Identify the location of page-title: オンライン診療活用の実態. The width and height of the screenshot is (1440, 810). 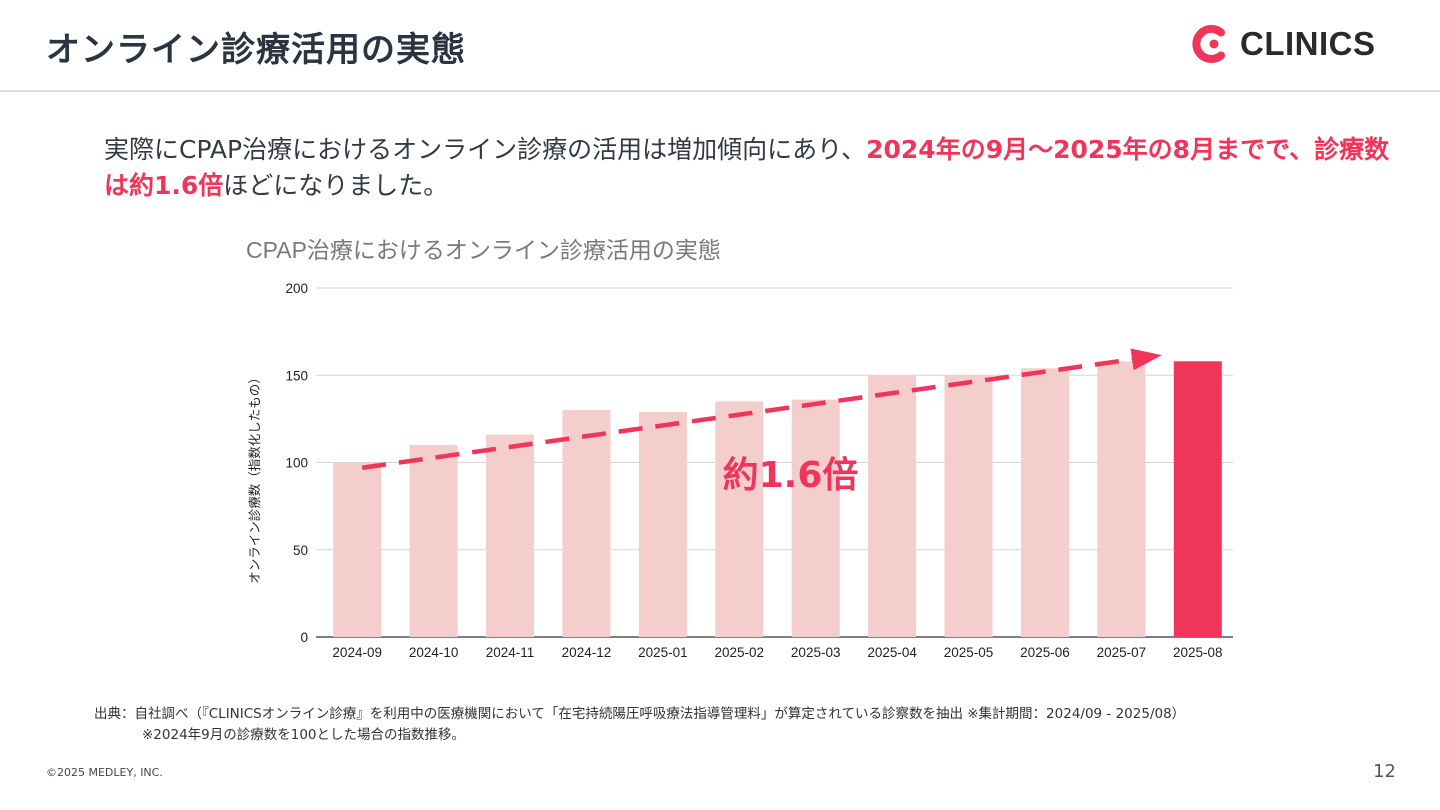
(256, 50).